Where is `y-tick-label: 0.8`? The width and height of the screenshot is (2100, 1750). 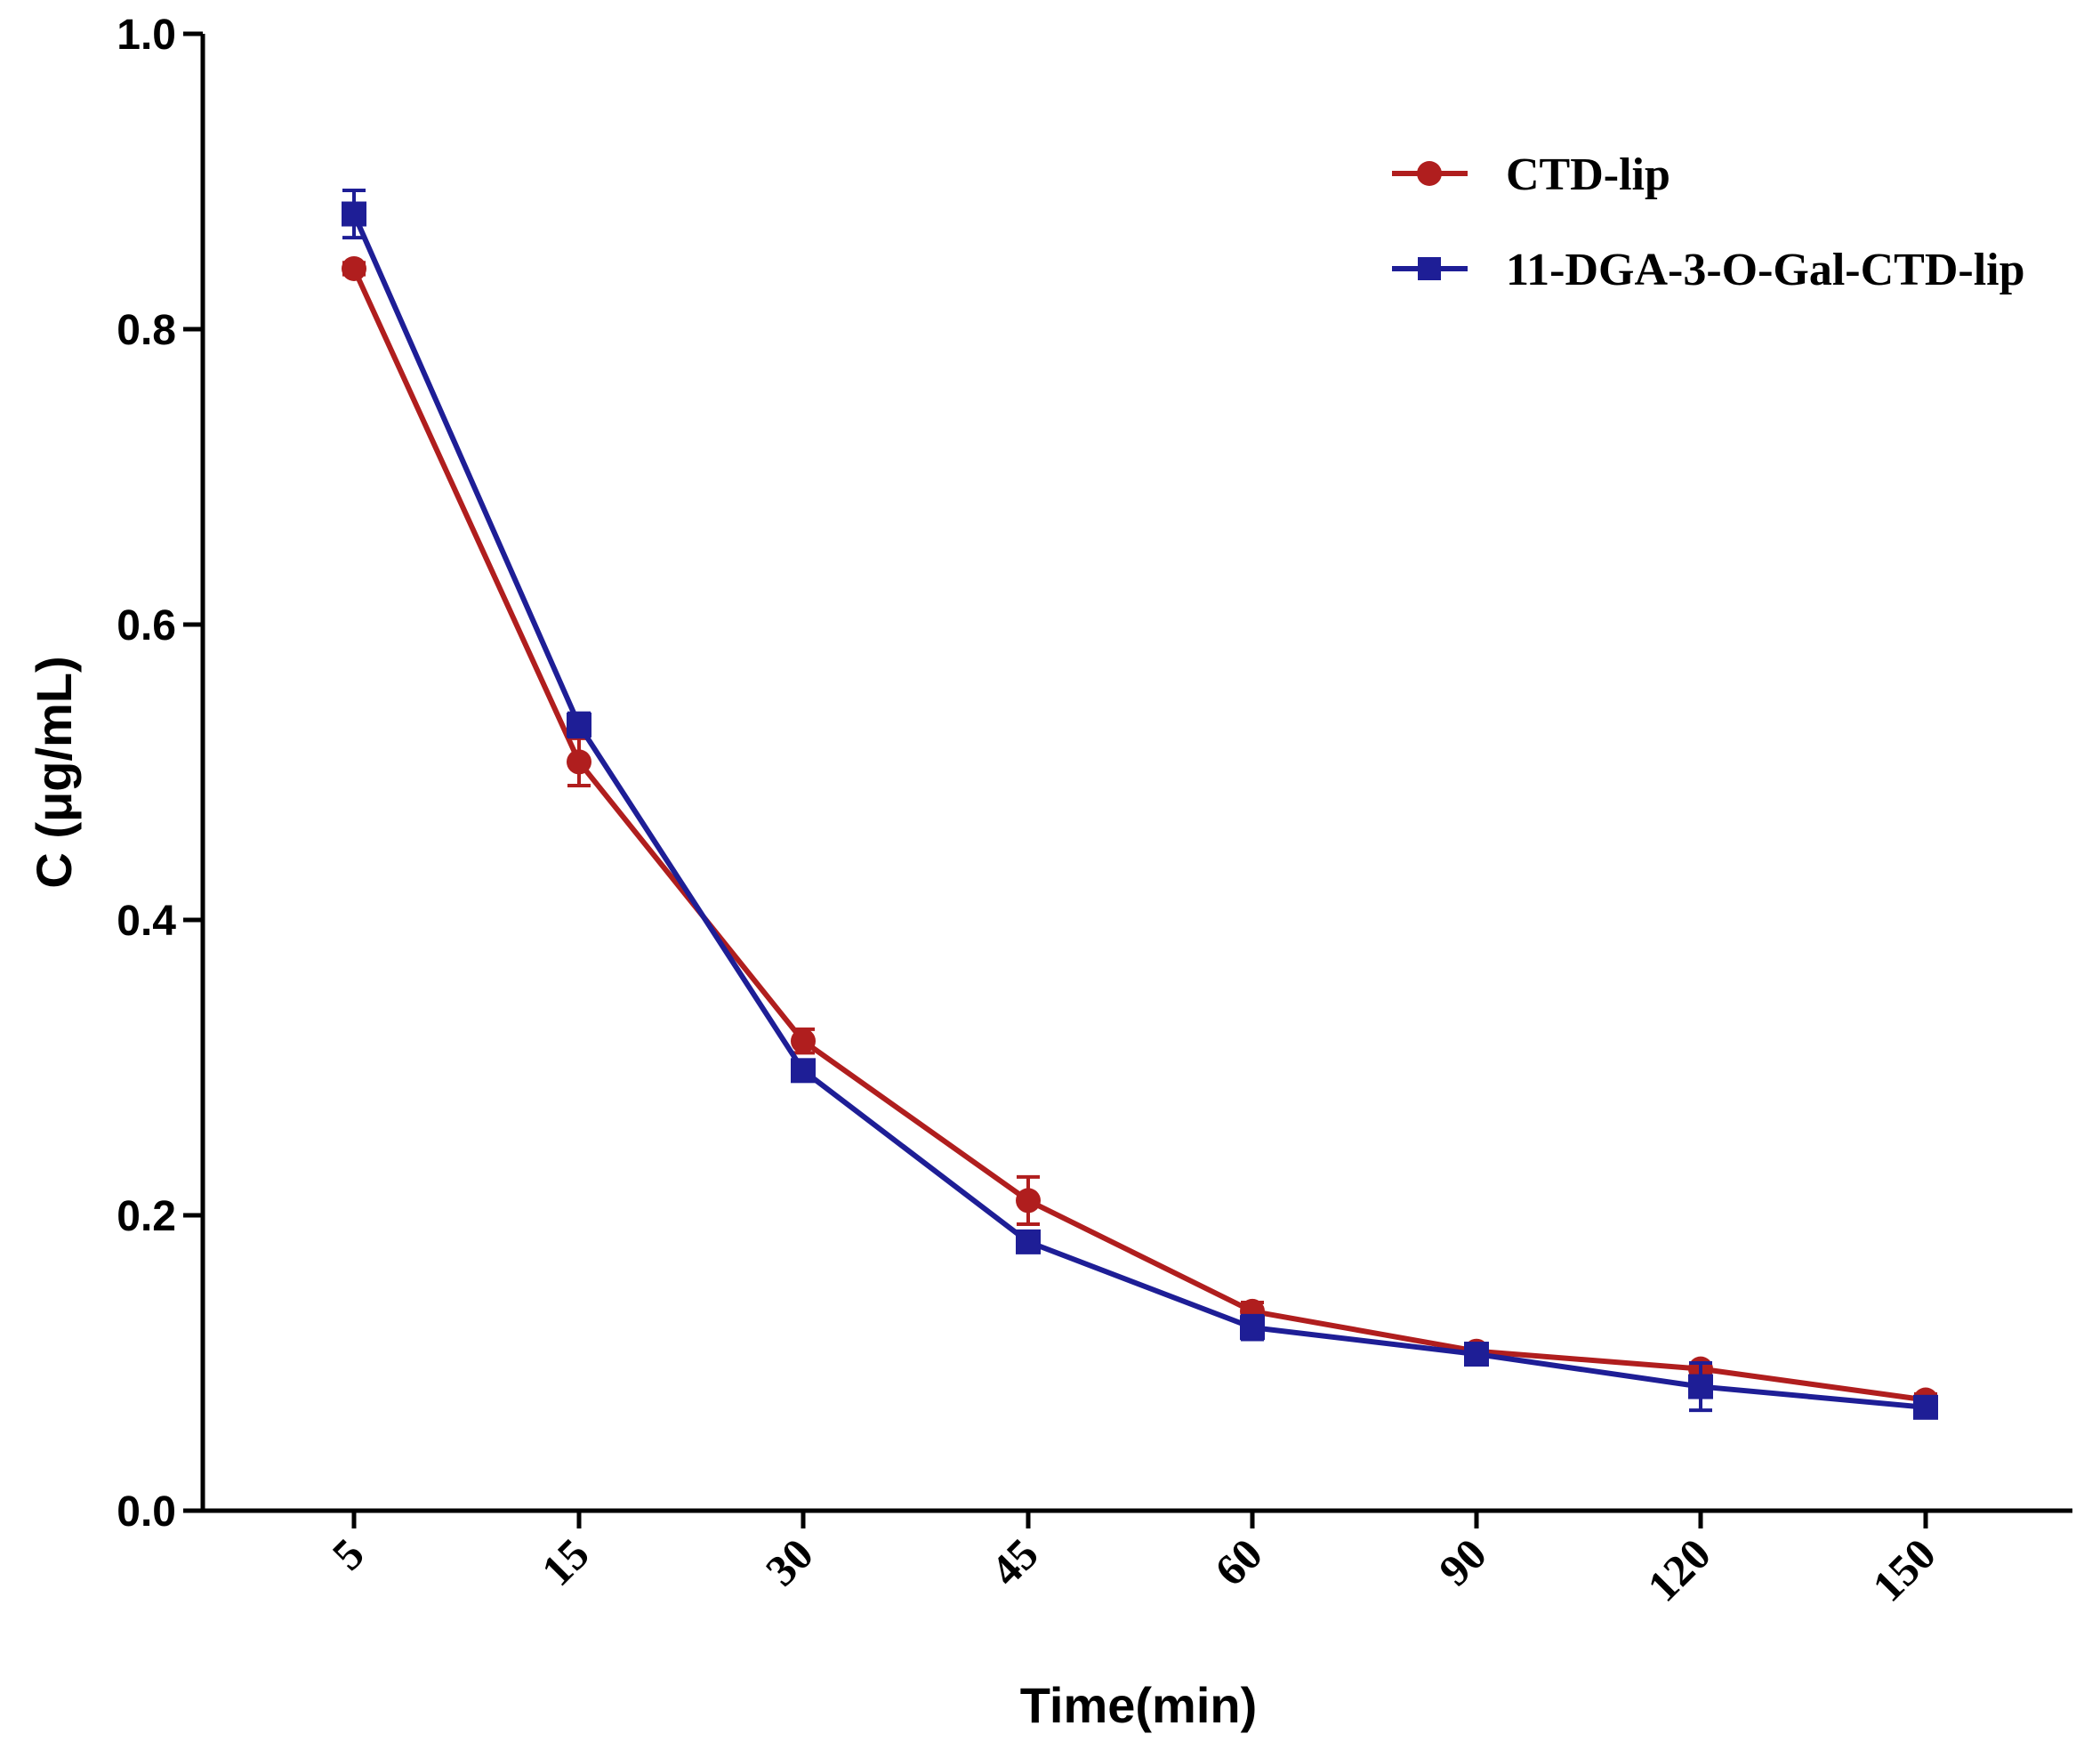 y-tick-label: 0.8 is located at coordinates (146, 331).